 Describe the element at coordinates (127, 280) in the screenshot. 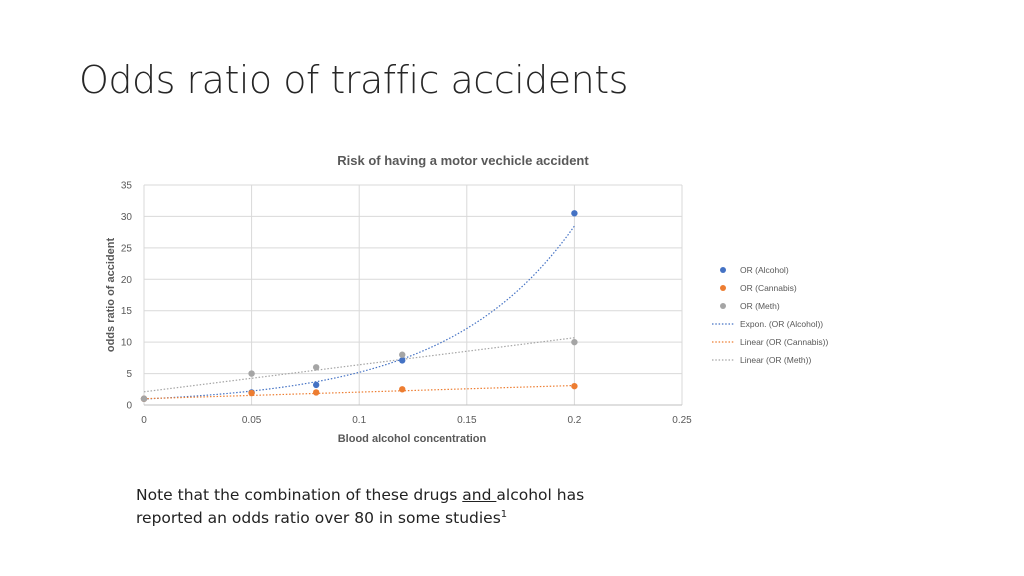

I see `y-tick-label: 20` at that location.